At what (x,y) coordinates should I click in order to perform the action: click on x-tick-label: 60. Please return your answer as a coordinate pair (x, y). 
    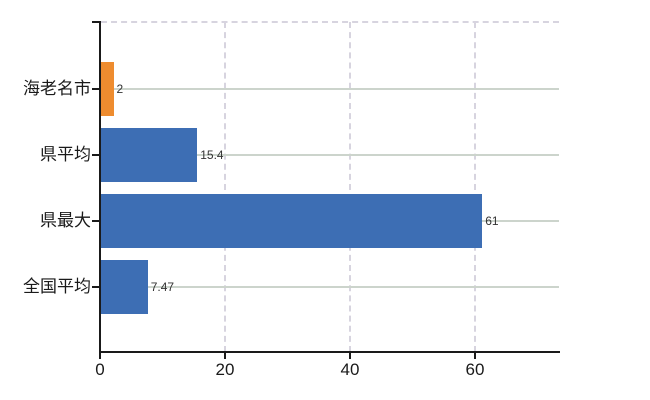
    Looking at the image, I should click on (475, 369).